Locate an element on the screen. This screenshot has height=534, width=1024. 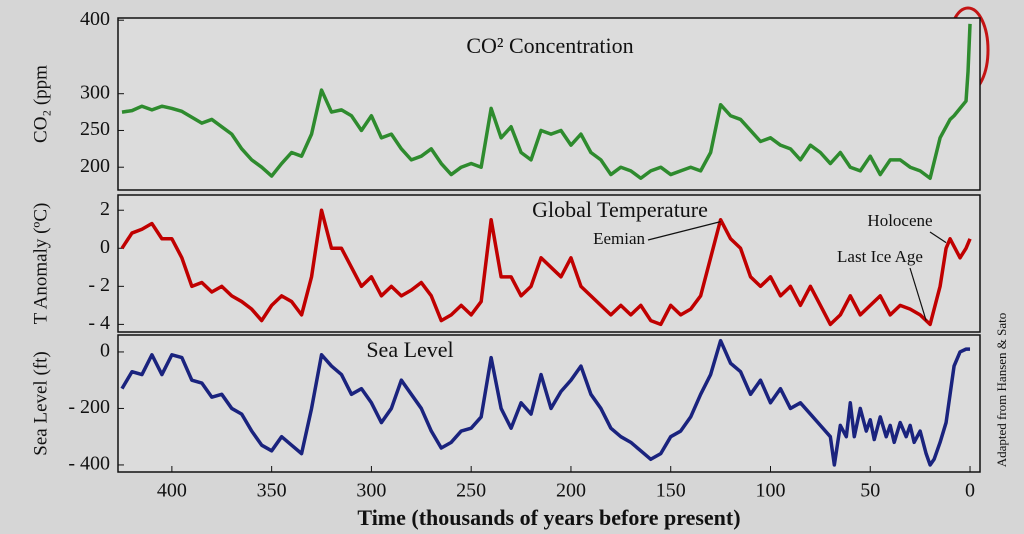
panel-title: Sea Level is located at coordinates (409, 349).